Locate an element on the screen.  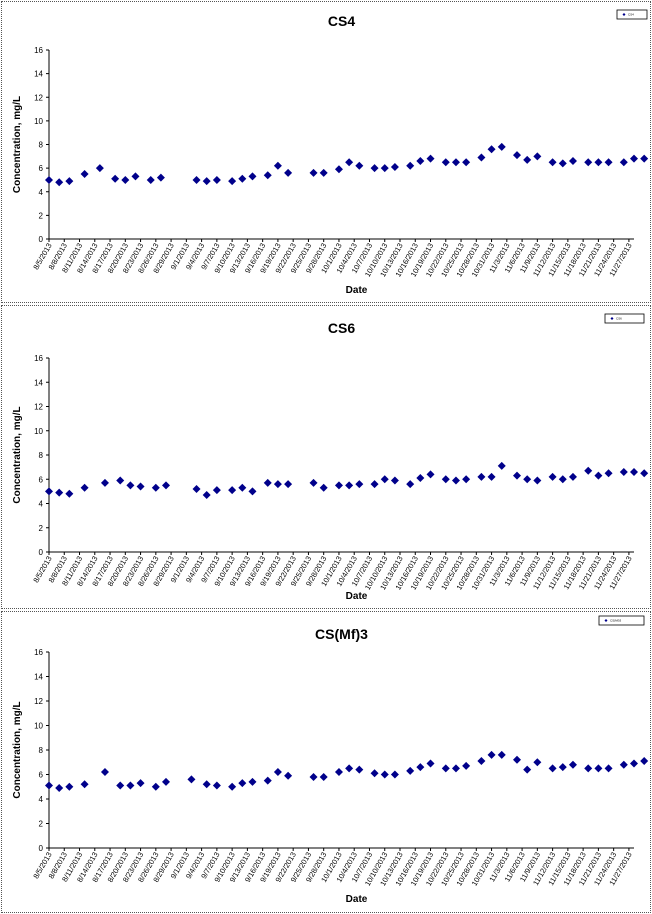
legend: CS(Mf)3 is located at coordinates (621, 620).